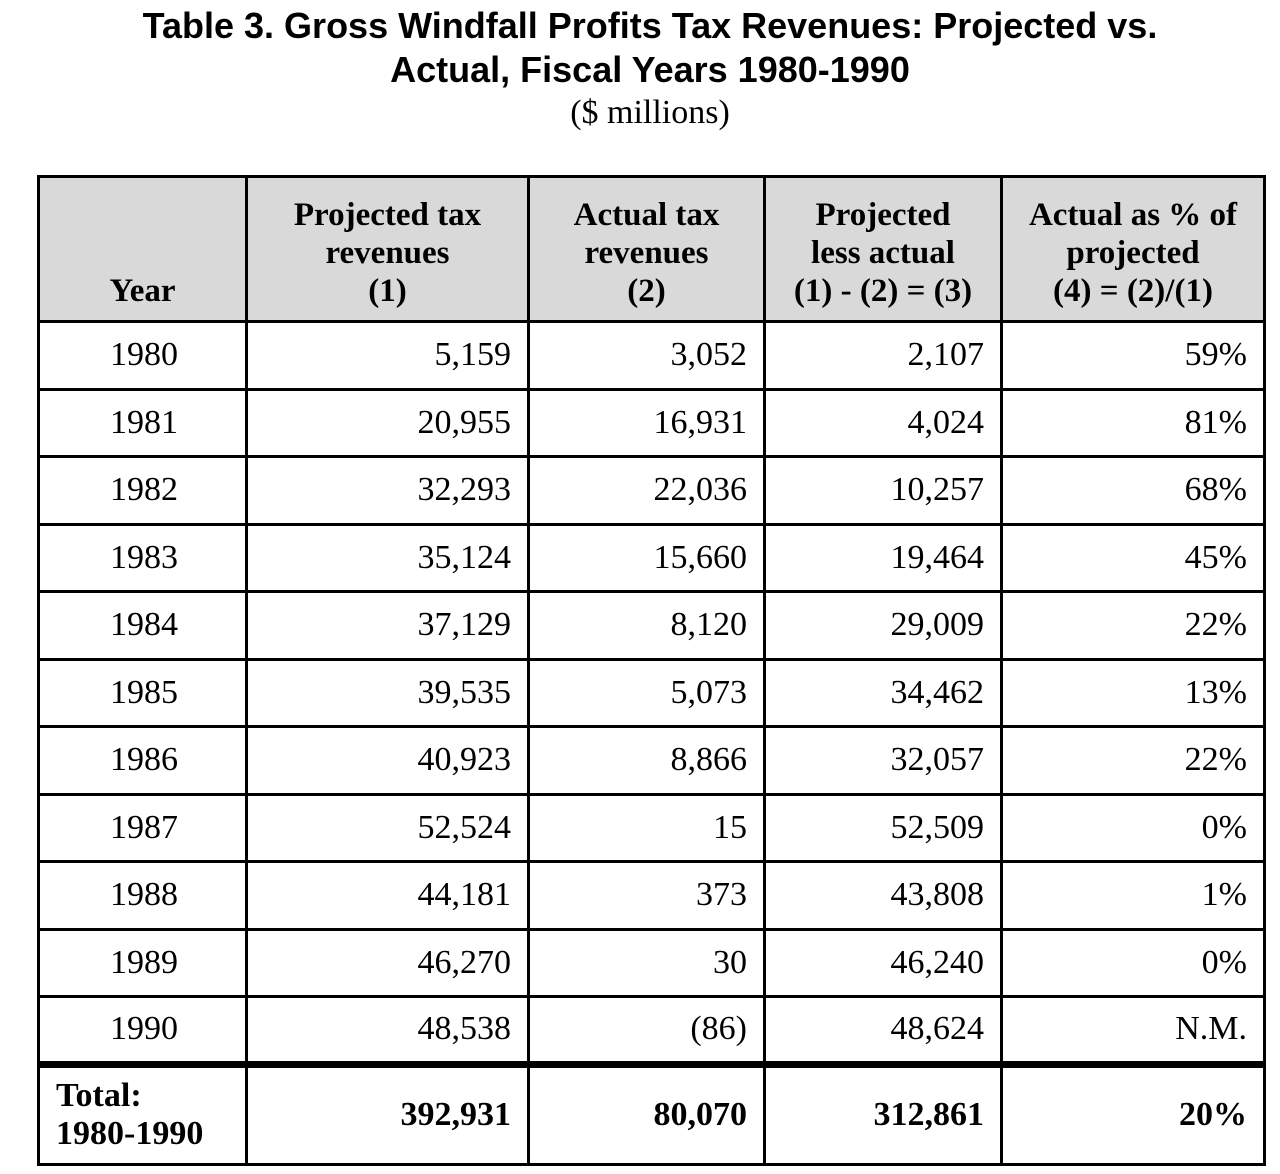 This screenshot has width=1280, height=1174. Describe the element at coordinates (387, 215) in the screenshot. I see `header-projected-line-1: Projected tax` at that location.